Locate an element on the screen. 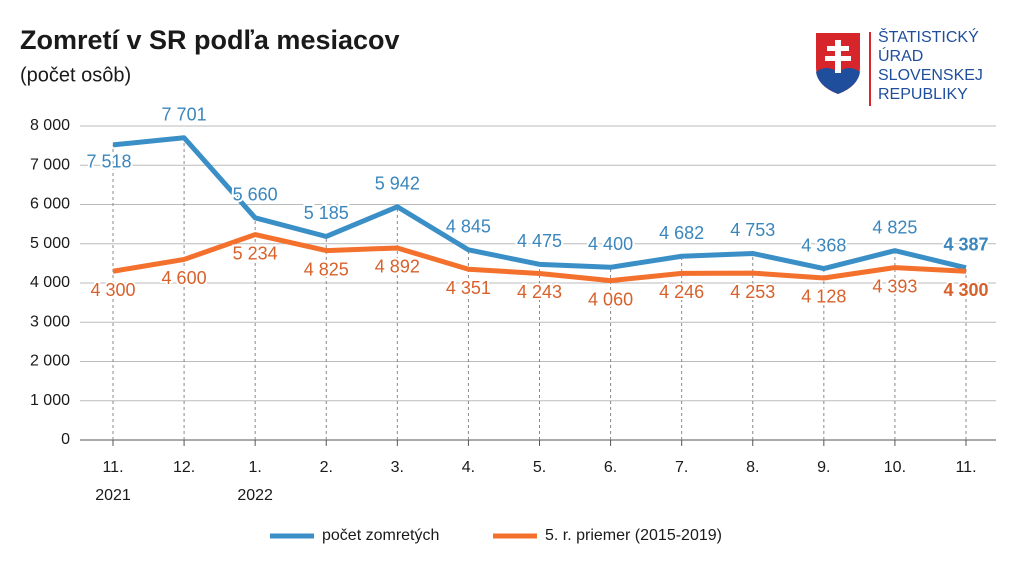 The height and width of the screenshot is (573, 1019). value-label: 7 701 is located at coordinates (184, 114).